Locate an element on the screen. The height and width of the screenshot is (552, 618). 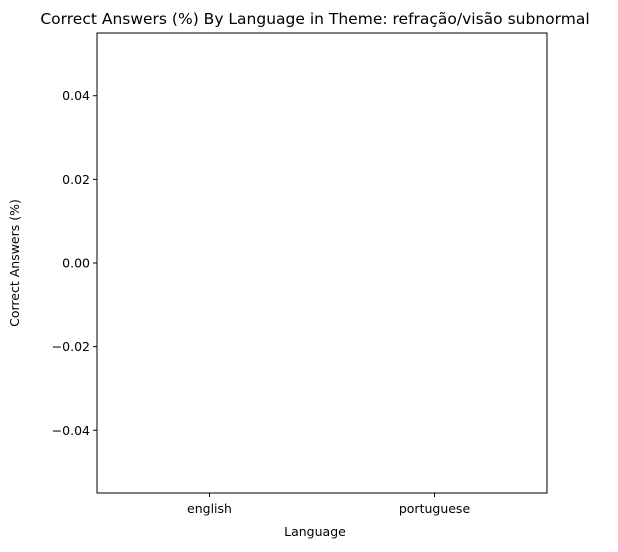
y-axis: −0.04 −0.02 0.00 0.02 0.04 is located at coordinates (74, 263).